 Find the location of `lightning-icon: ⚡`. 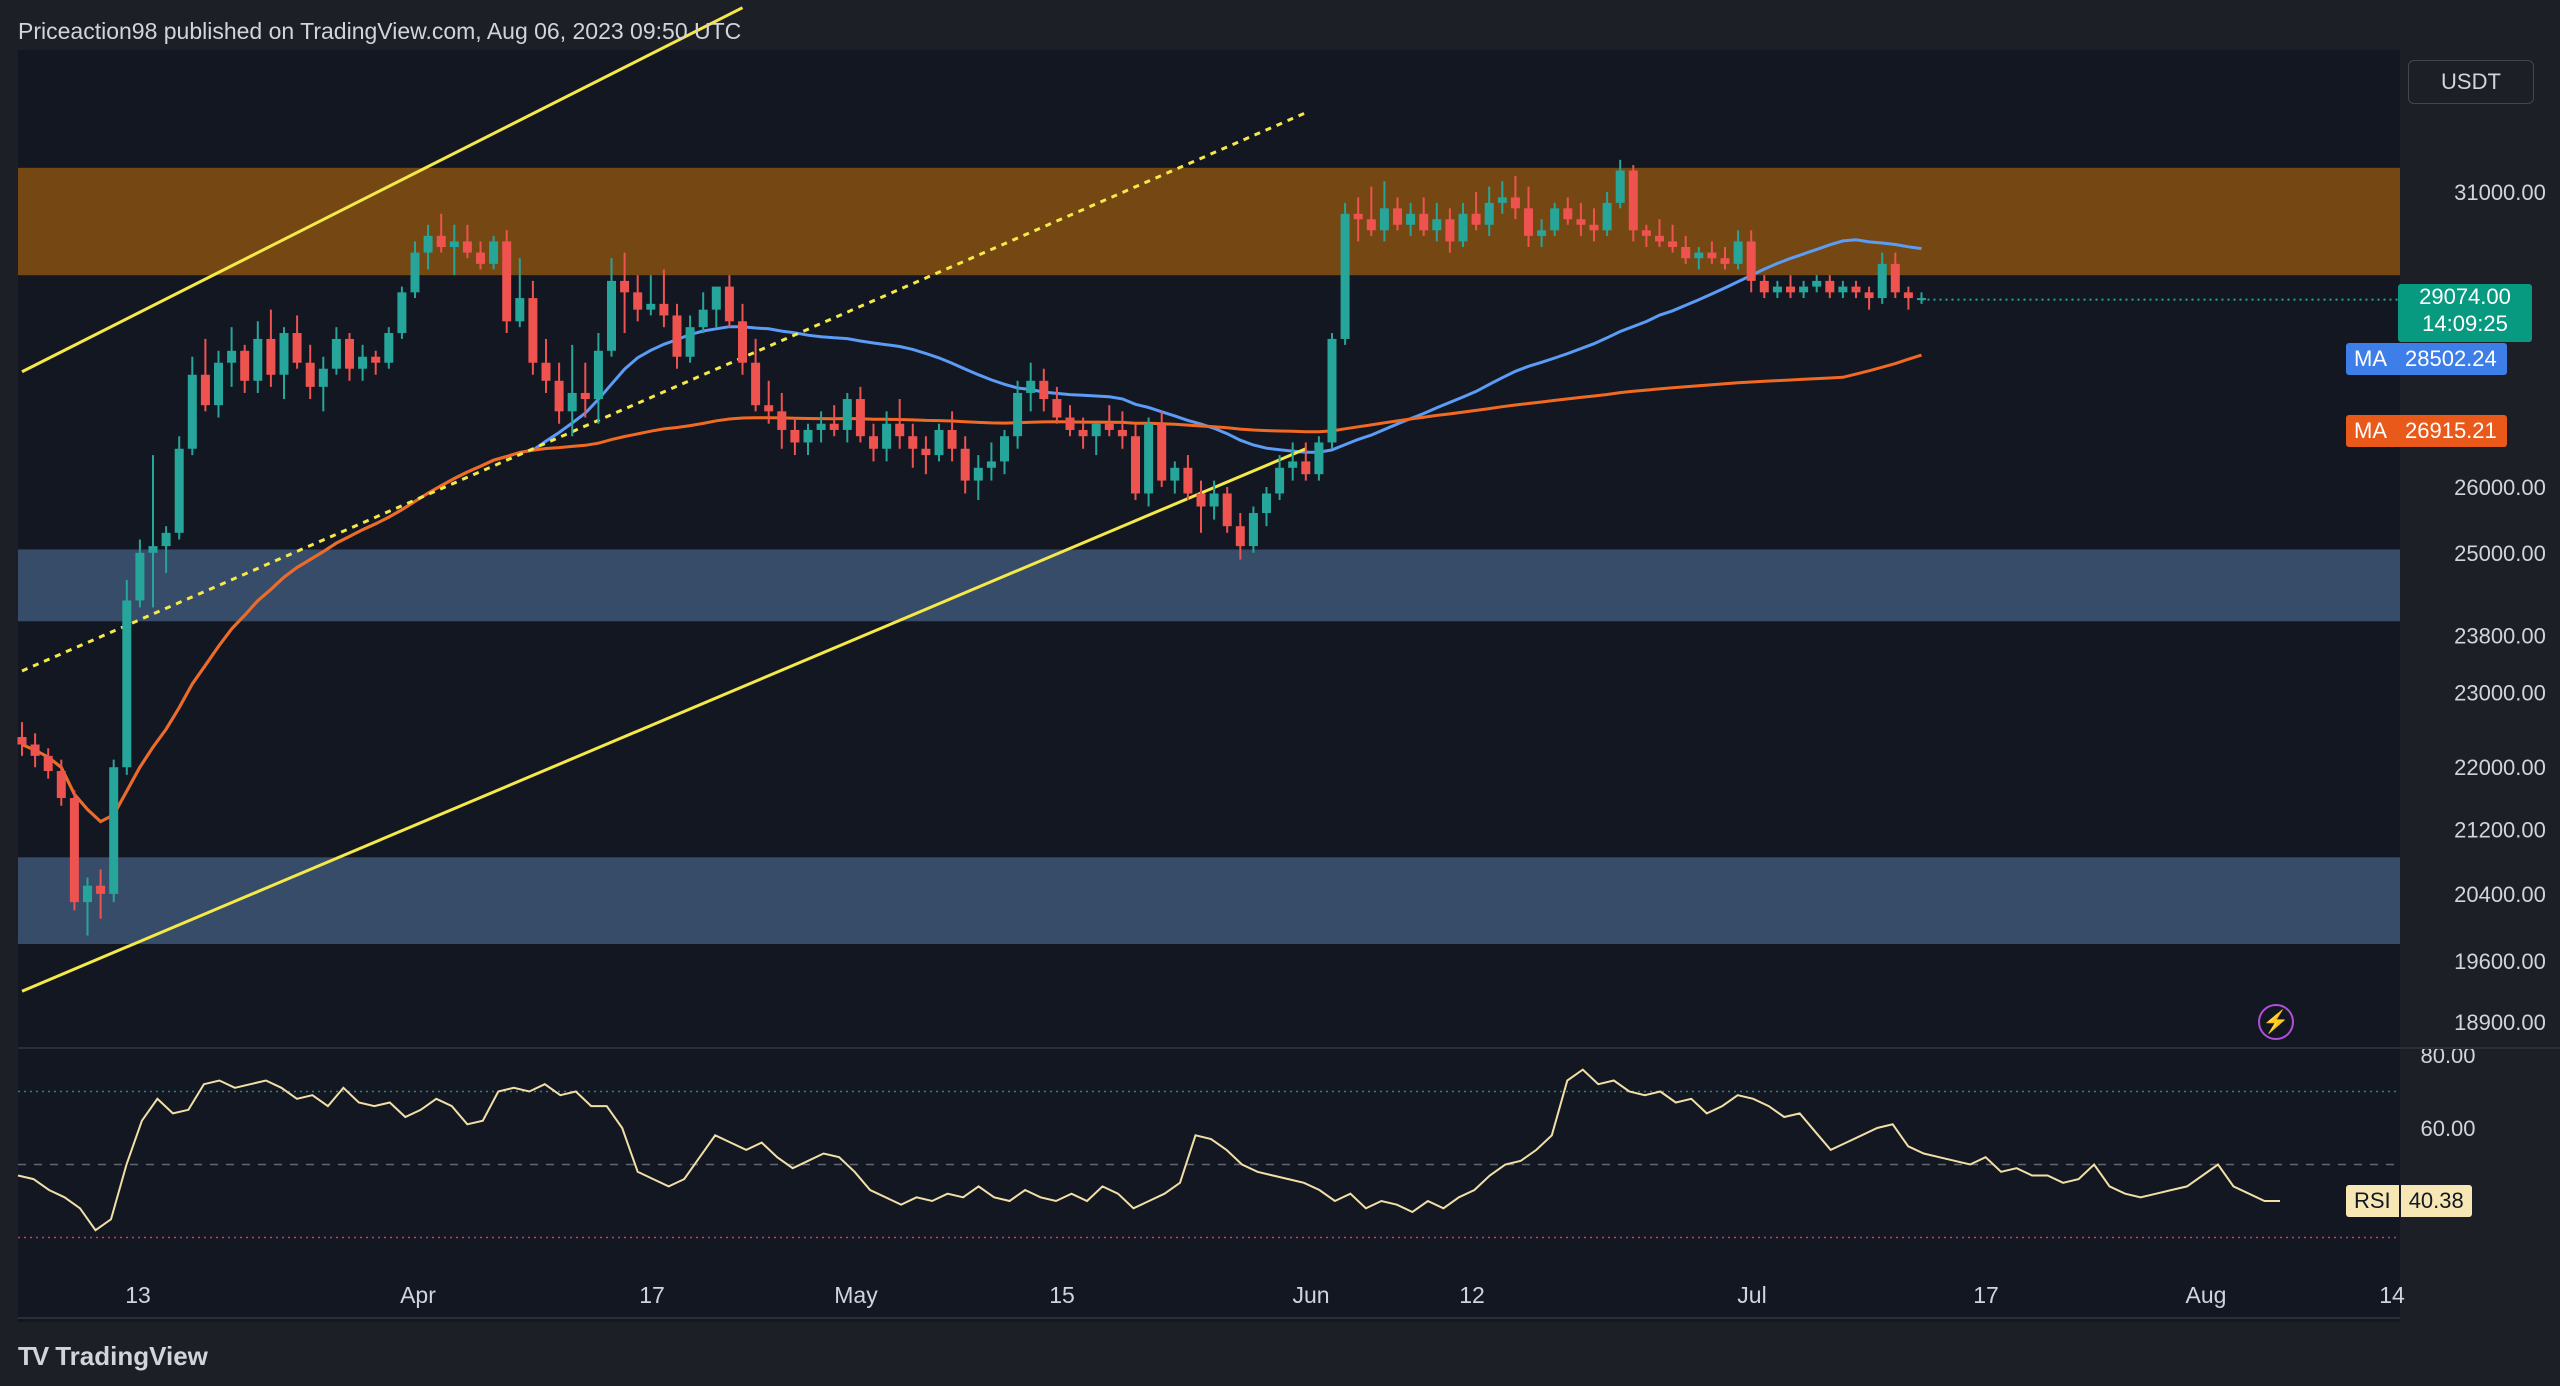

lightning-icon: ⚡ is located at coordinates (2276, 1022).